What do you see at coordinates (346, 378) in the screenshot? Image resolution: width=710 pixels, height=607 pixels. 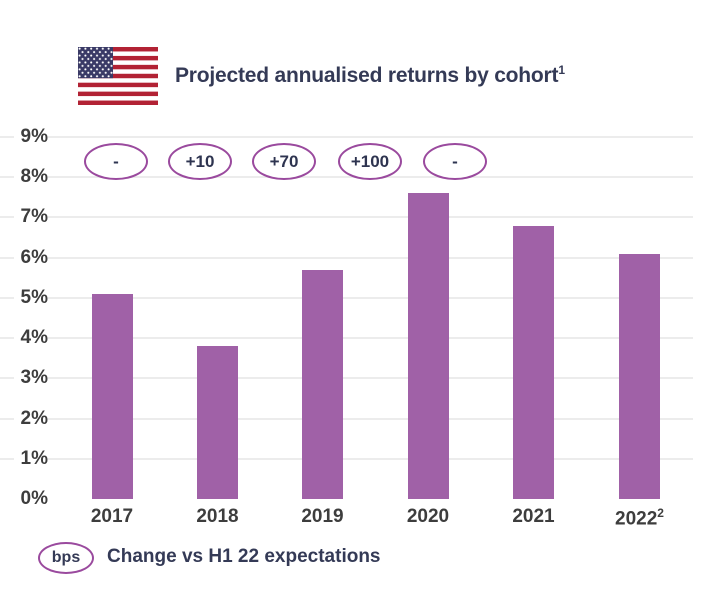 I see `gridline-3pct` at bounding box center [346, 378].